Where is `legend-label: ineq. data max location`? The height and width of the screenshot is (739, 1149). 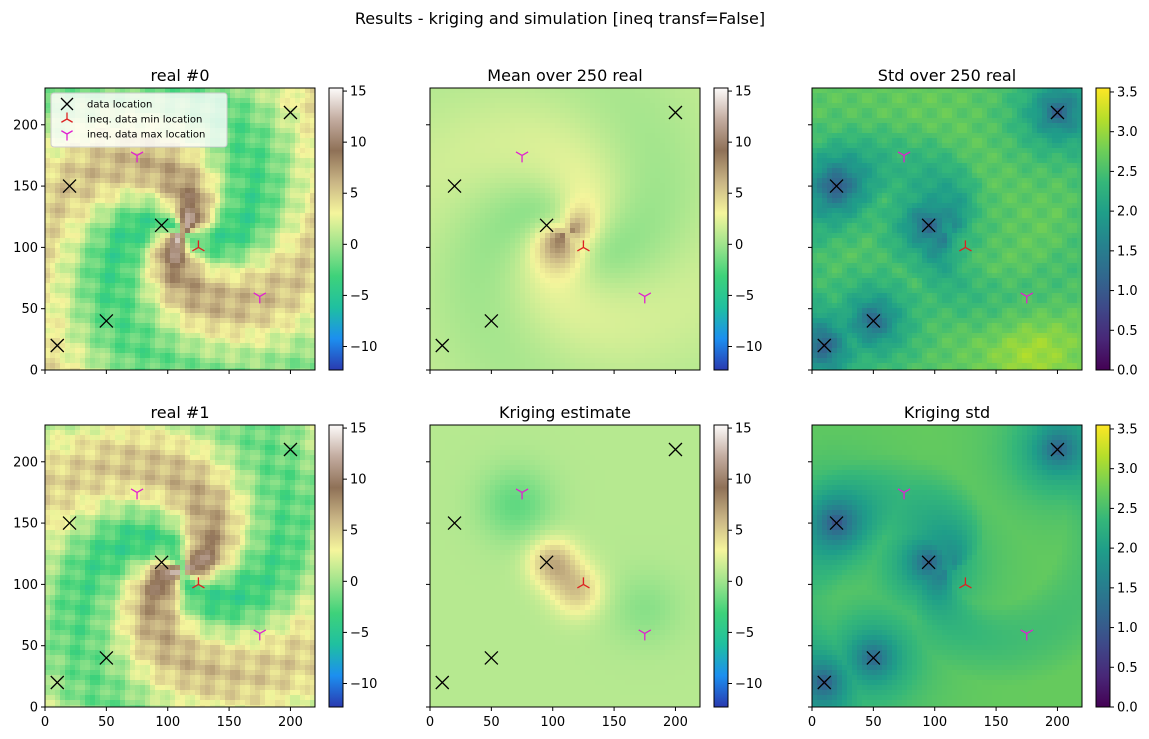
legend-label: ineq. data max location is located at coordinates (146, 135).